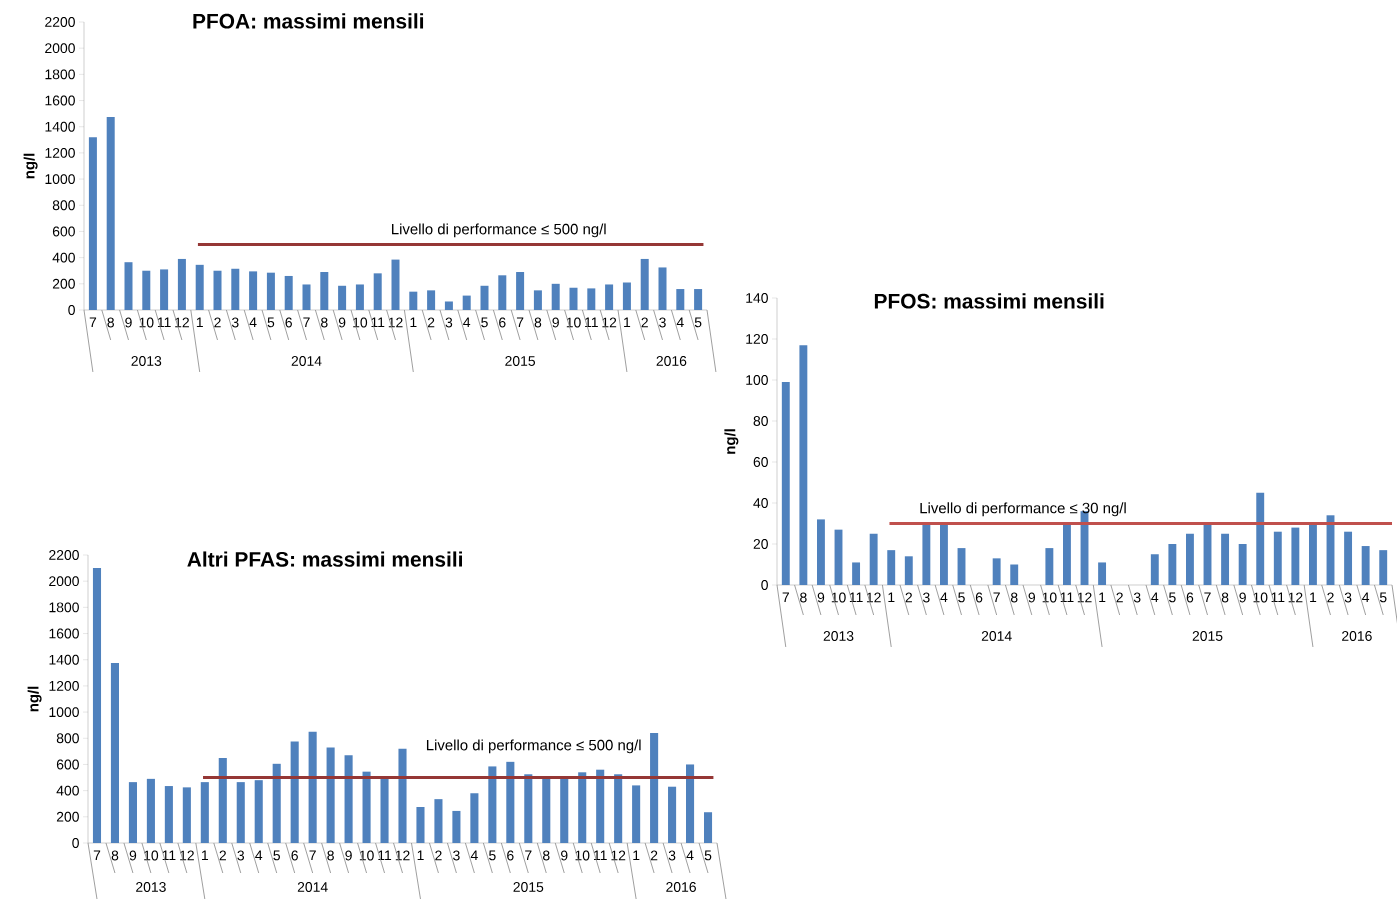  I want to click on text: 2016, so click(1357, 636).